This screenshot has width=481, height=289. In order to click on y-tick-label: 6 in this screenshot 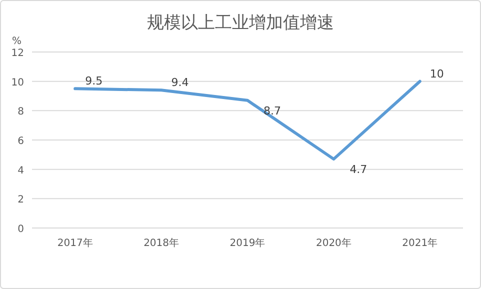, I will do `click(21, 141)`.